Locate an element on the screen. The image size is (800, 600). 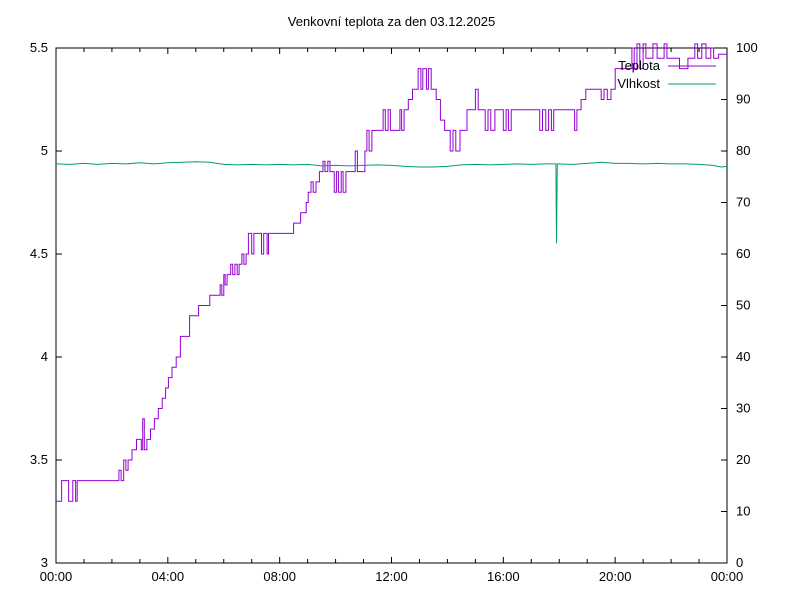
x-tick-label: 12:00 is located at coordinates (391, 576).